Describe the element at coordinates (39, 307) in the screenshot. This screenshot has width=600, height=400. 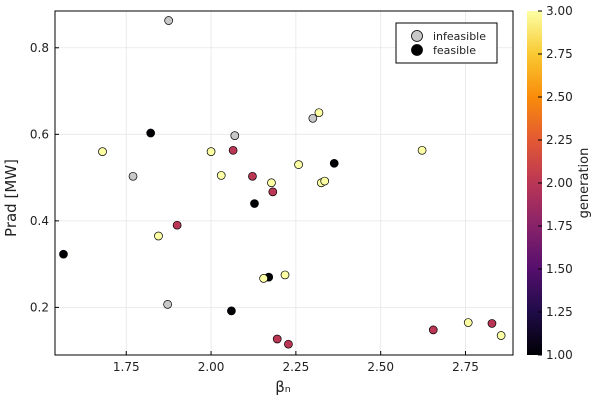
I see `y-tick-label: 0.2` at that location.